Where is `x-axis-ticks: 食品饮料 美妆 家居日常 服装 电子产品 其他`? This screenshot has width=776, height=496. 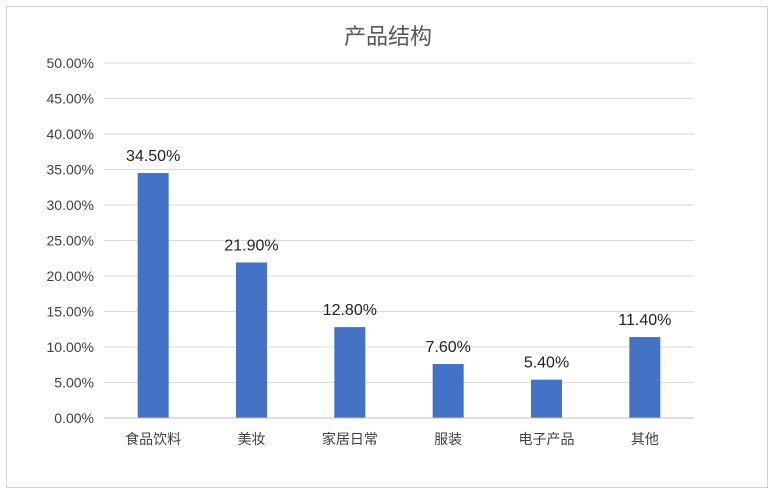
x-axis-ticks: 食品饮料 美妆 家居日常 服装 电子产品 其他 is located at coordinates (392, 439).